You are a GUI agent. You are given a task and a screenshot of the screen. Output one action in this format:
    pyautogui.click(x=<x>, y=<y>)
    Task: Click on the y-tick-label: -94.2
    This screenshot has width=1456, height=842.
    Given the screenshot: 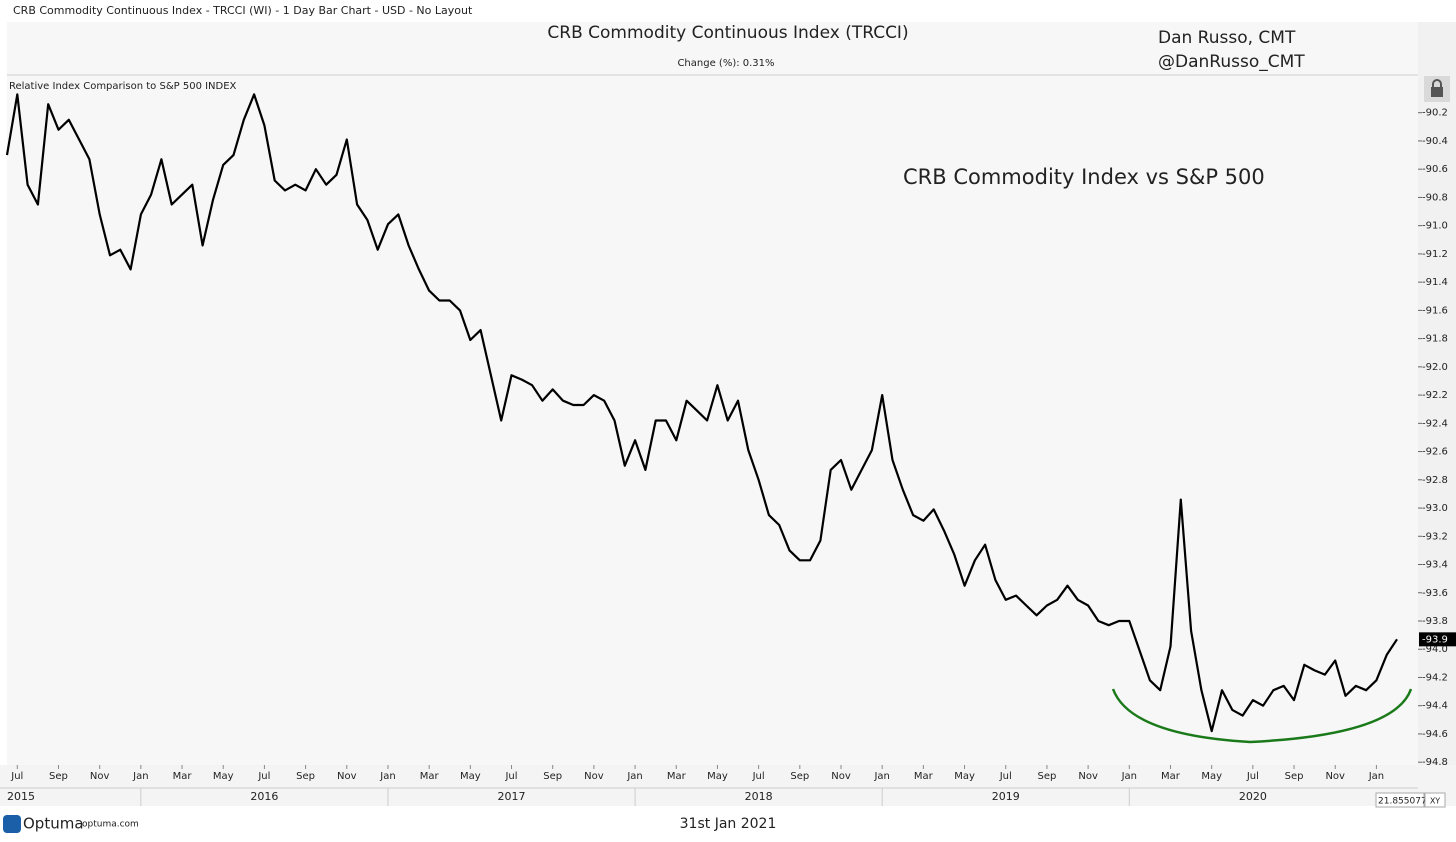 What is the action you would take?
    pyautogui.click(x=1435, y=677)
    